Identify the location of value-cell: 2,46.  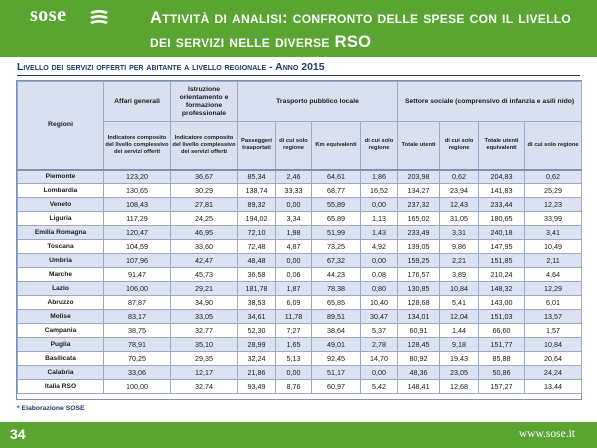
(293, 176).